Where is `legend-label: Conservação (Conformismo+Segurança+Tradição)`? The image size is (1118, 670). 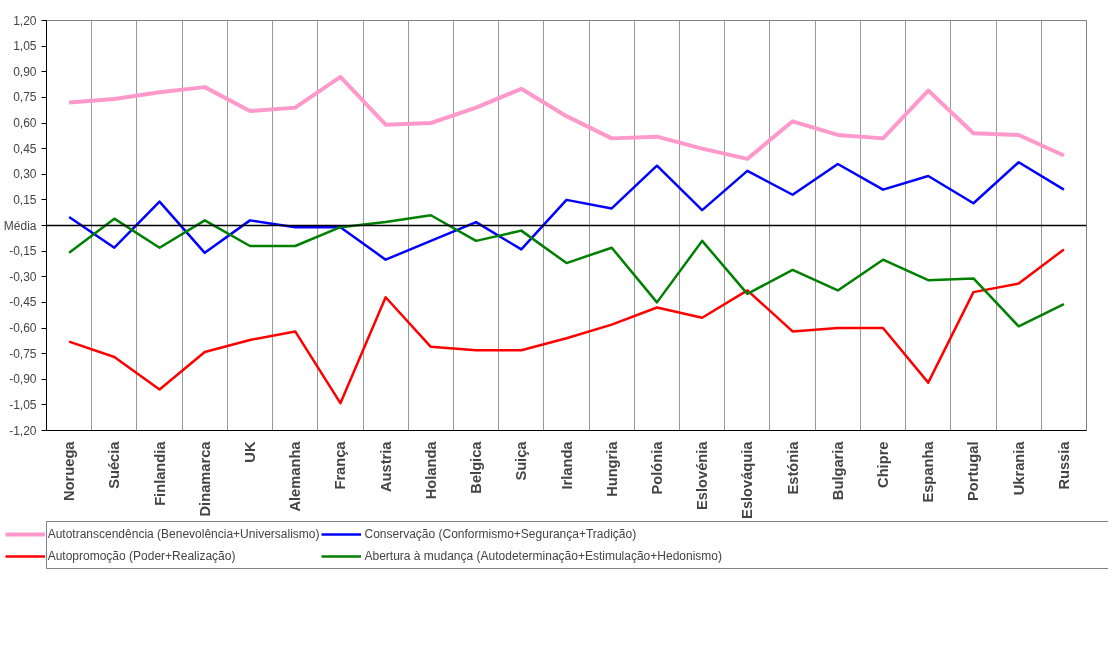
legend-label: Conservação (Conformismo+Segurança+Tradição) is located at coordinates (500, 534).